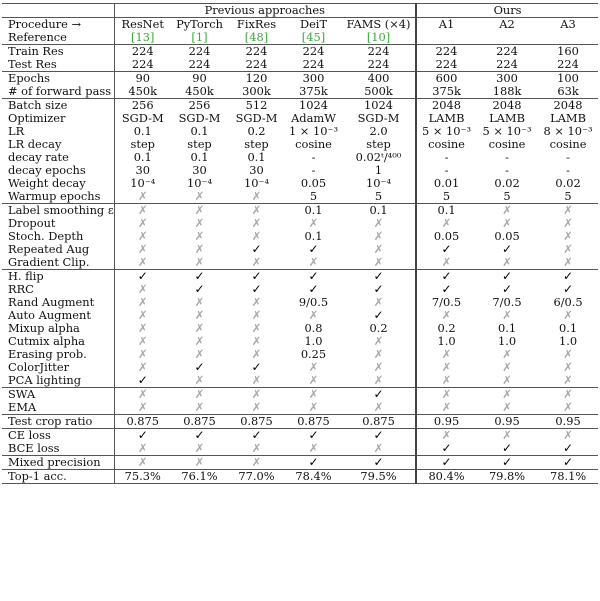  I want to click on table-cell: 0.2, so click(256, 131).